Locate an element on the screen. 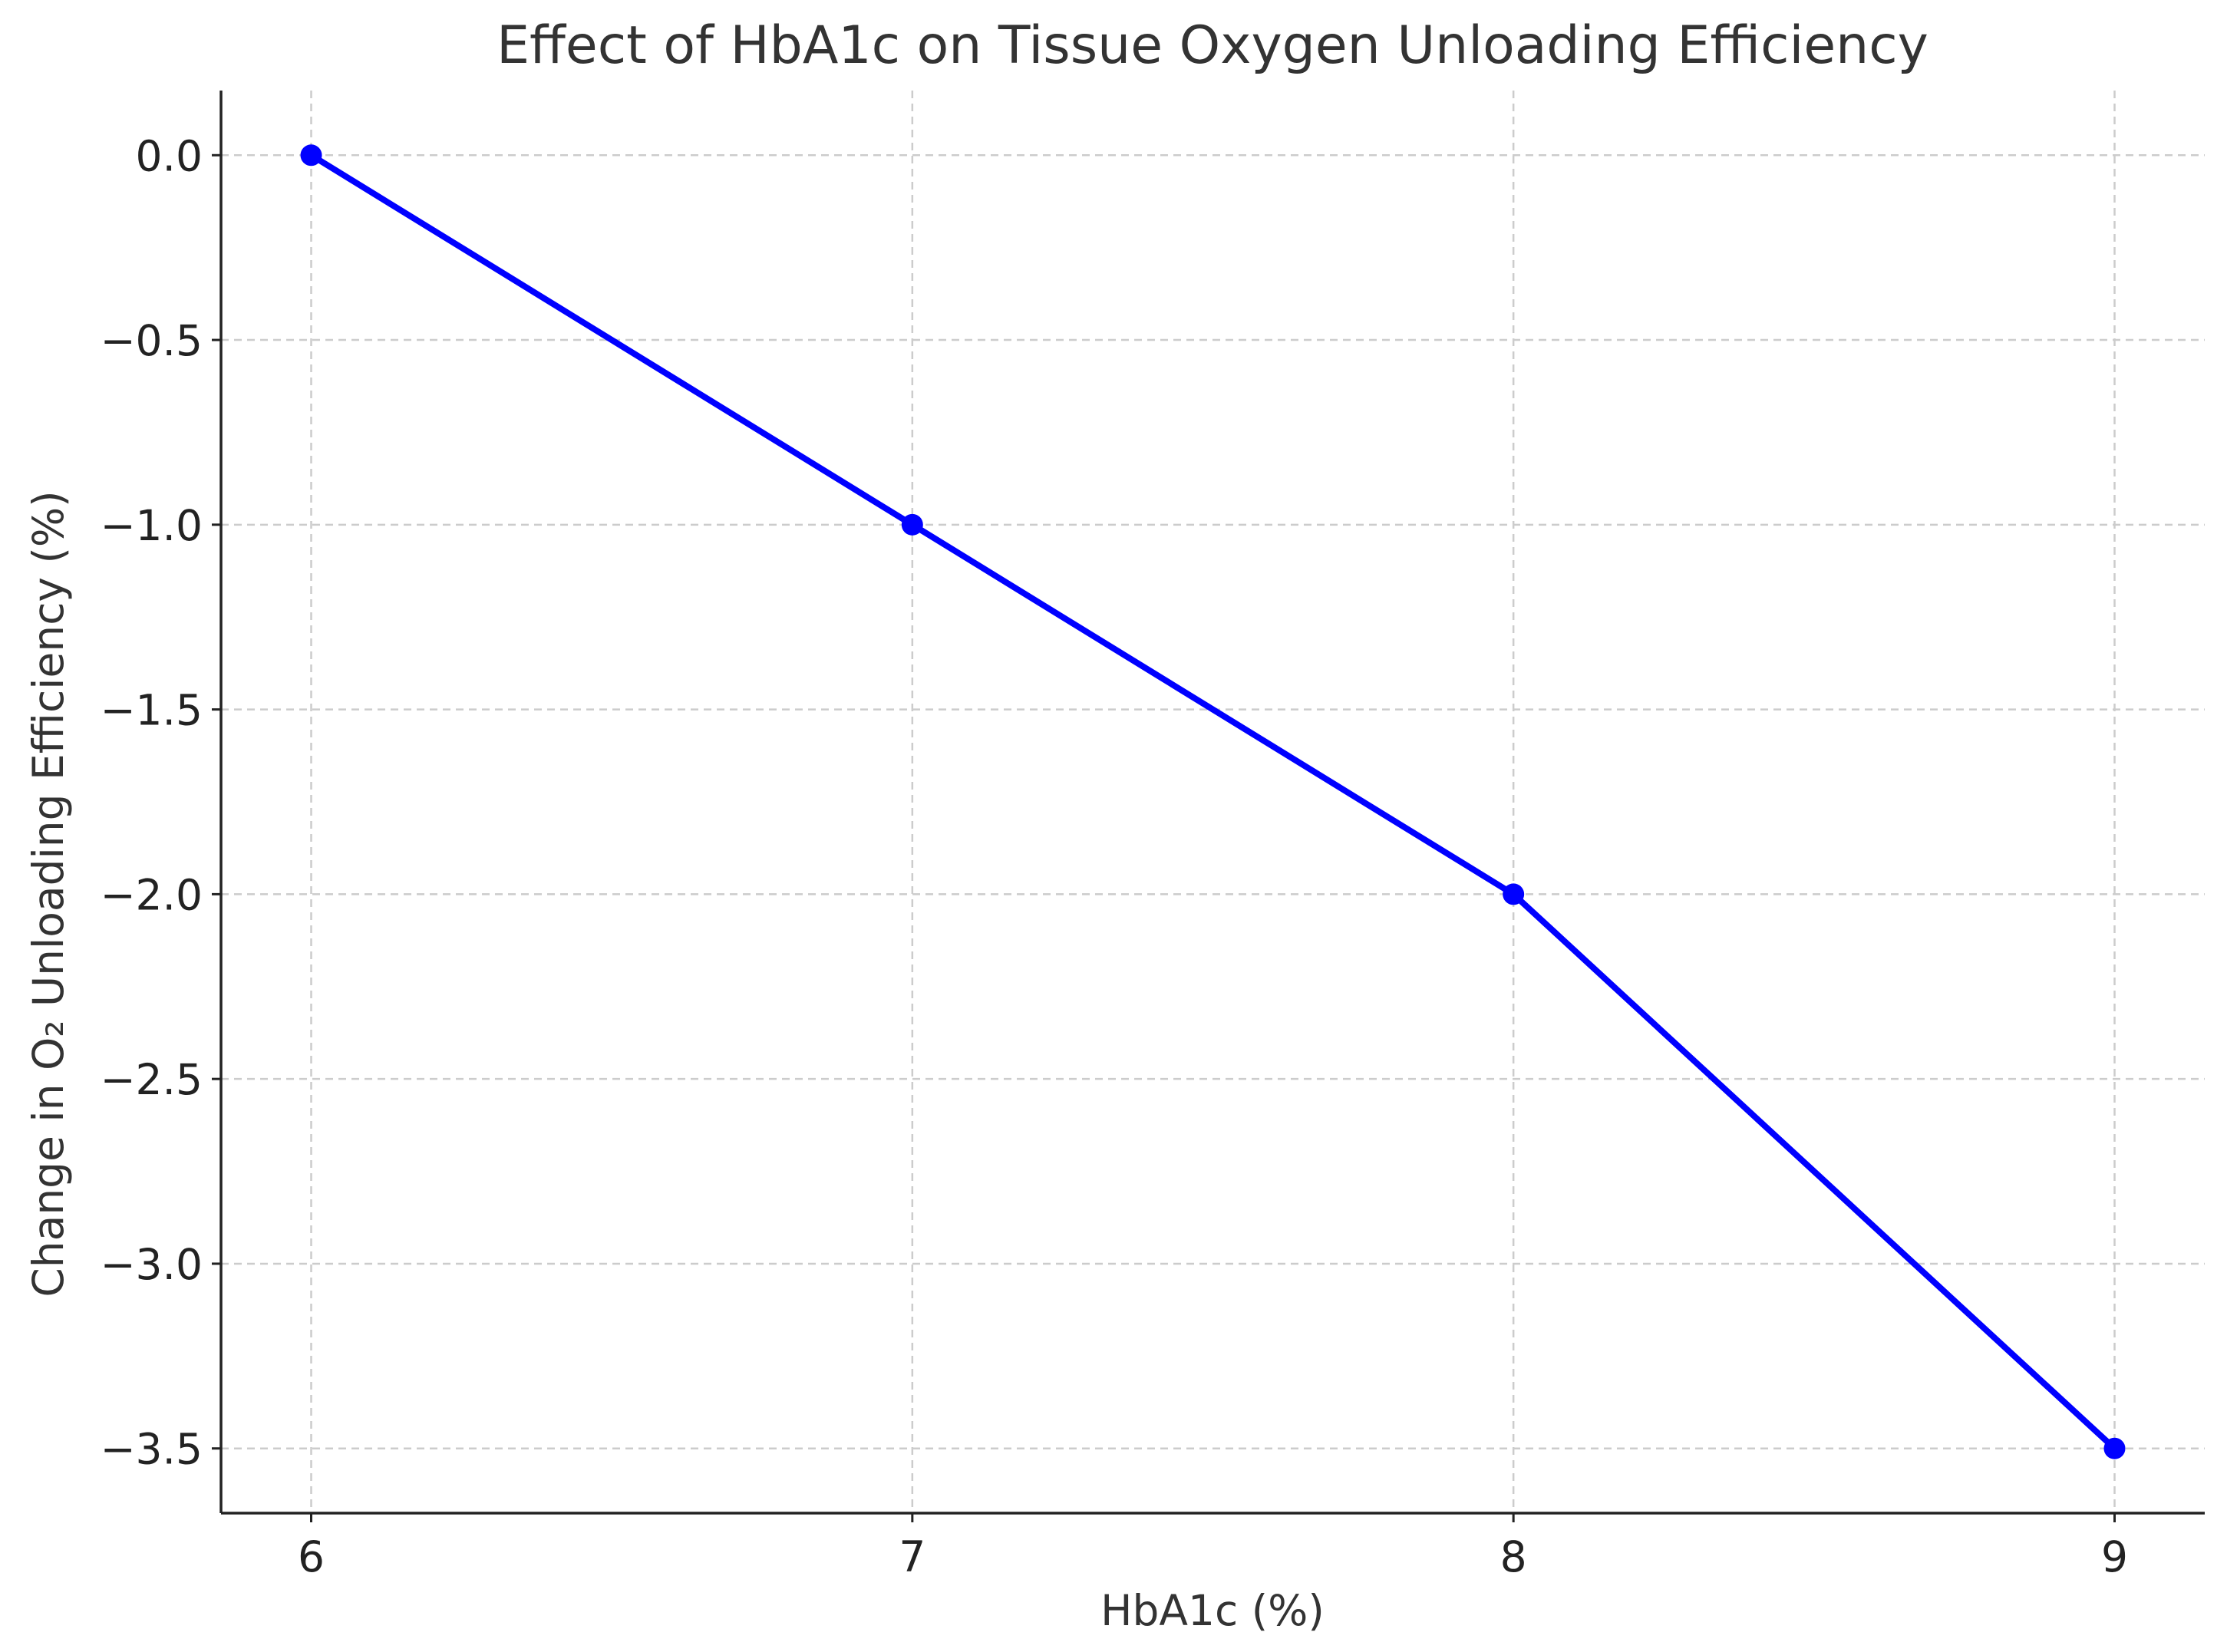 The image size is (2227, 1652). x-tick-label-0: 6 is located at coordinates (311, 1556).